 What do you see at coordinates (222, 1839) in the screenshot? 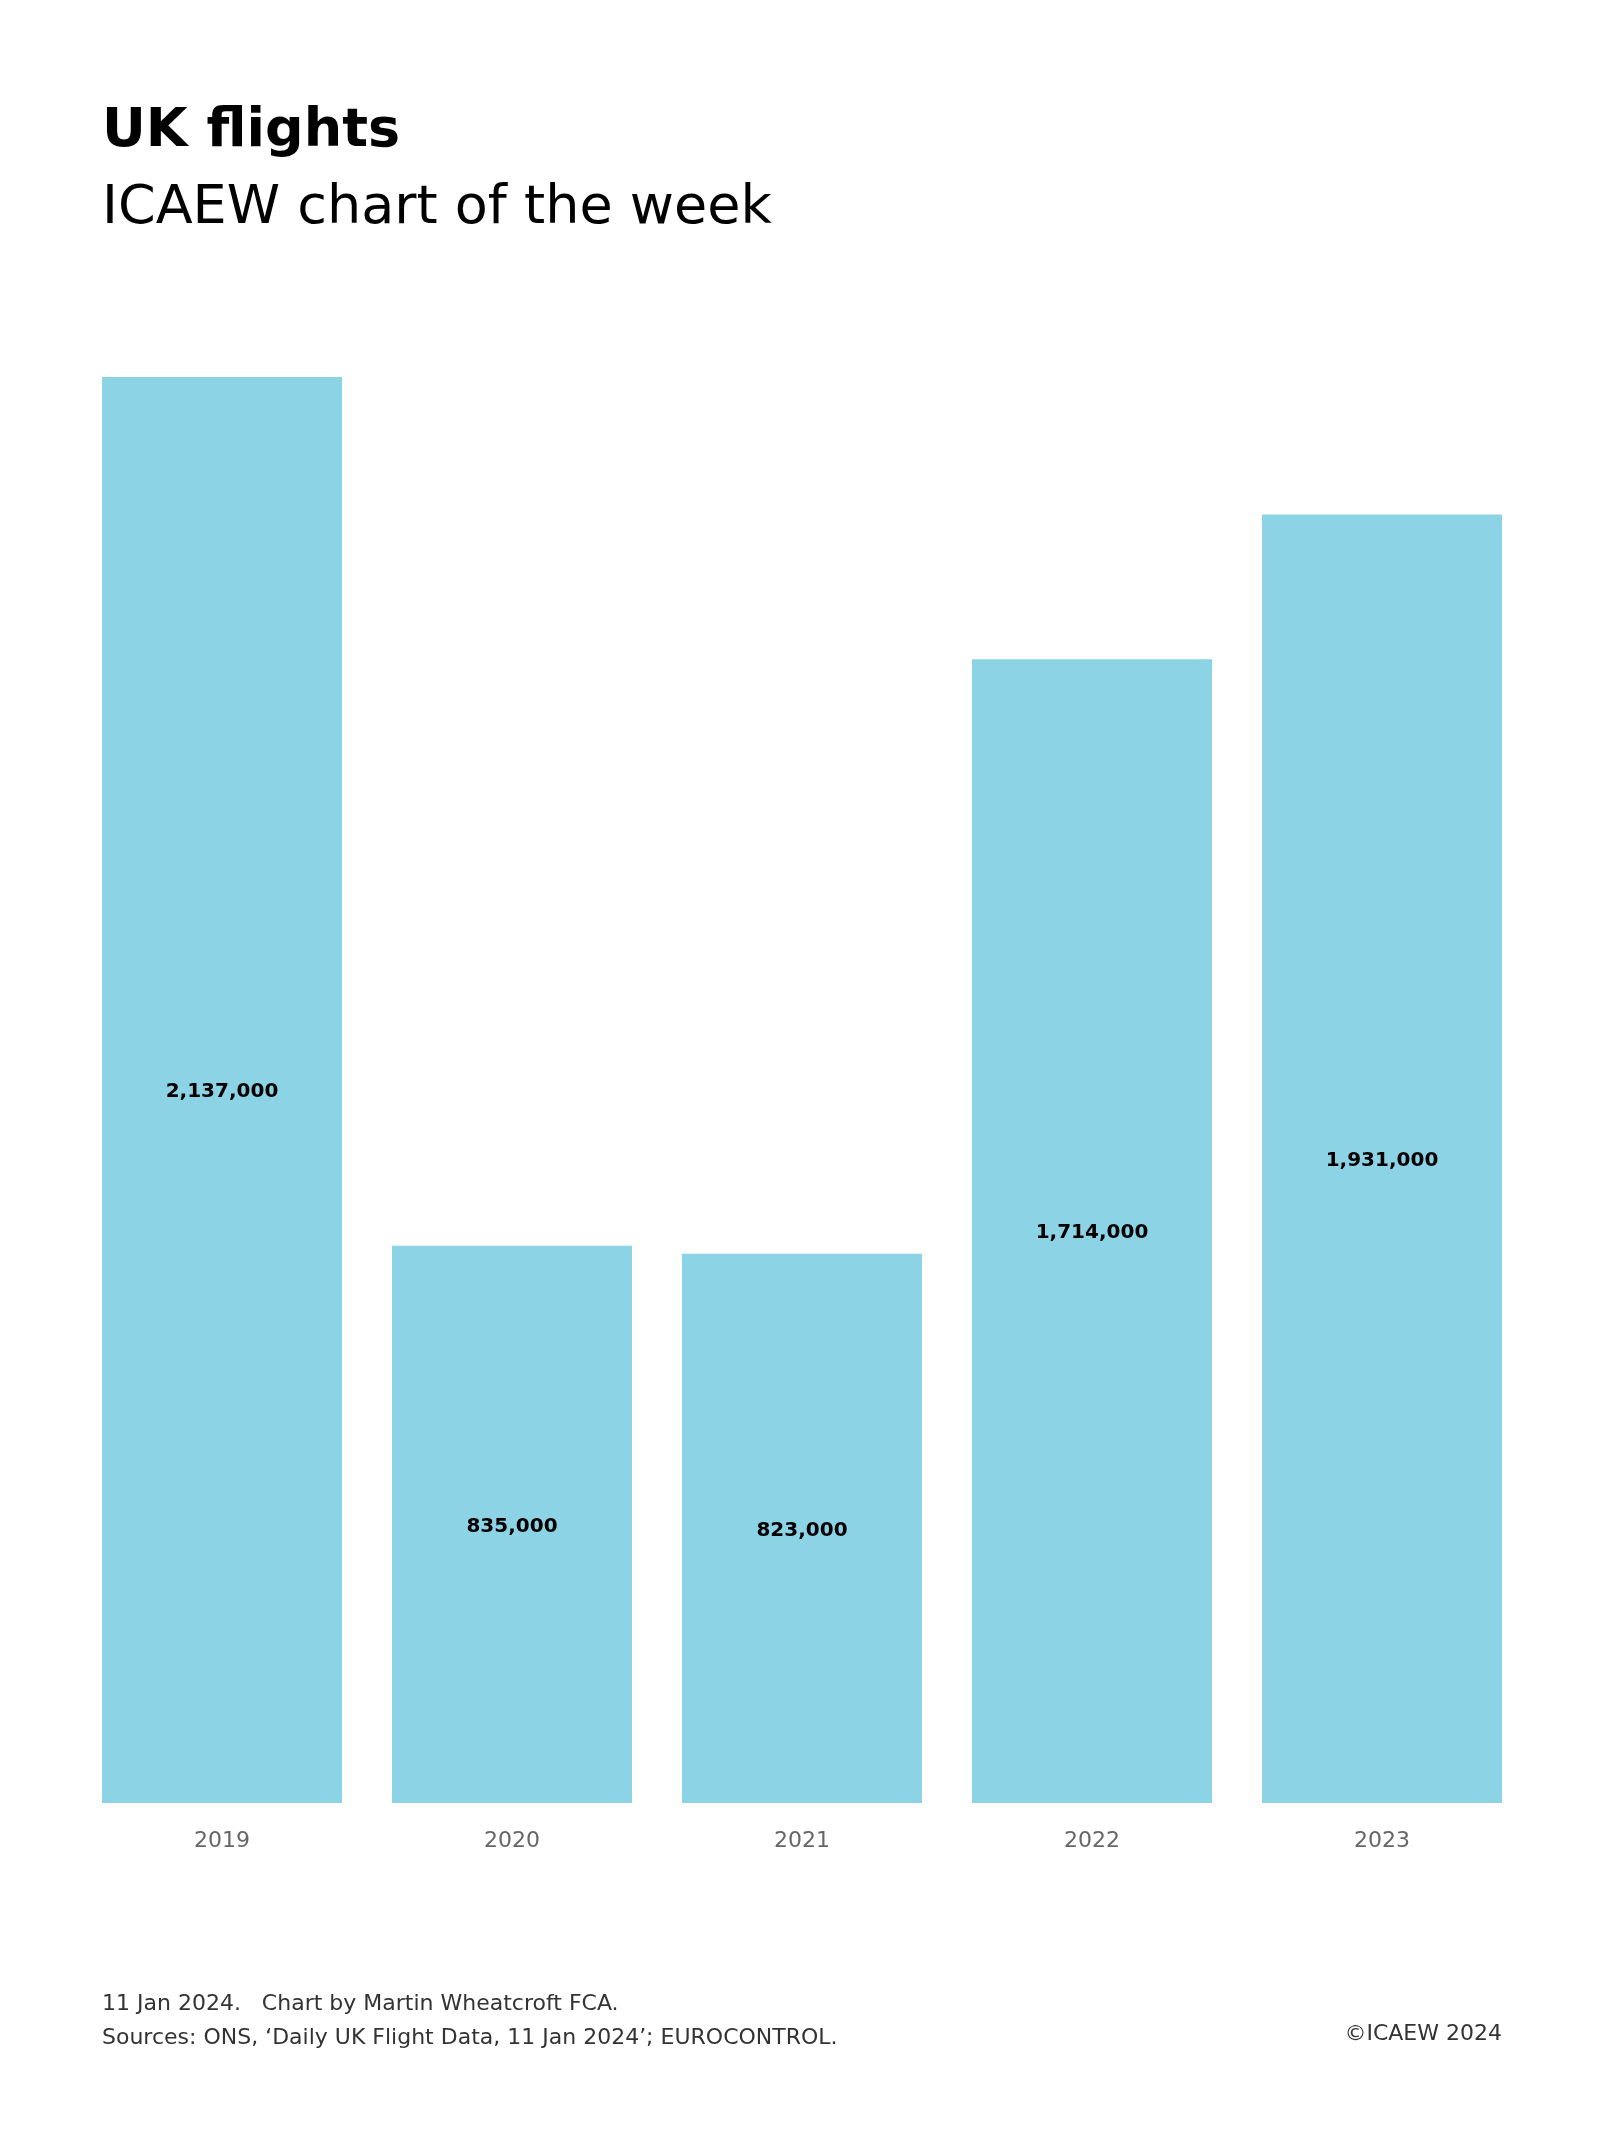
I see `x-tick-label: 2019` at bounding box center [222, 1839].